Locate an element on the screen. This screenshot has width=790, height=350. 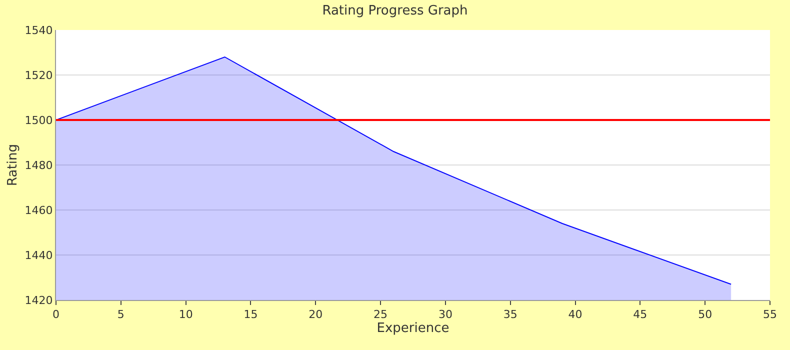
y-tick-label: 1480 is located at coordinates (38, 165).